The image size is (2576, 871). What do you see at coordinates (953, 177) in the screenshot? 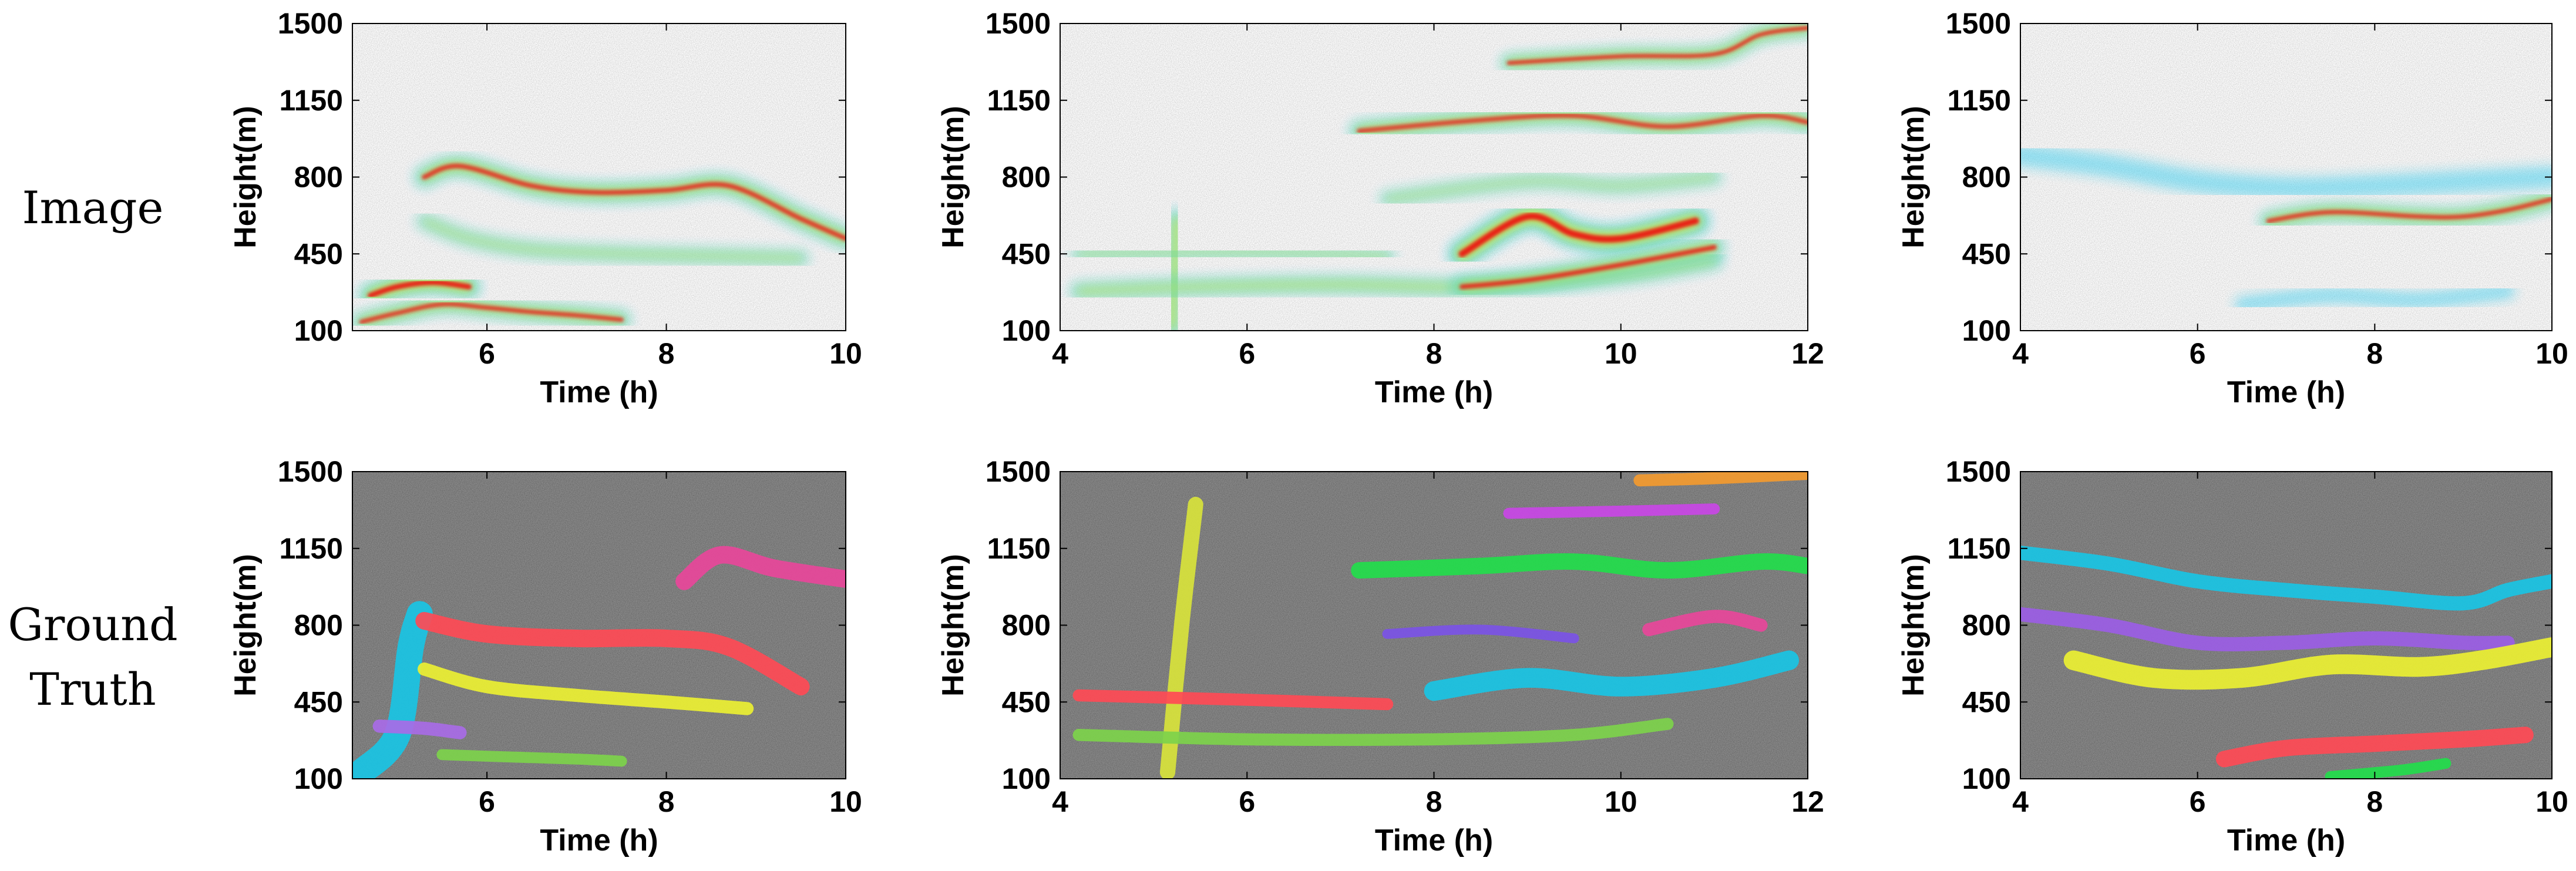
I see `img-2-ylabel: Height(m)` at bounding box center [953, 177].